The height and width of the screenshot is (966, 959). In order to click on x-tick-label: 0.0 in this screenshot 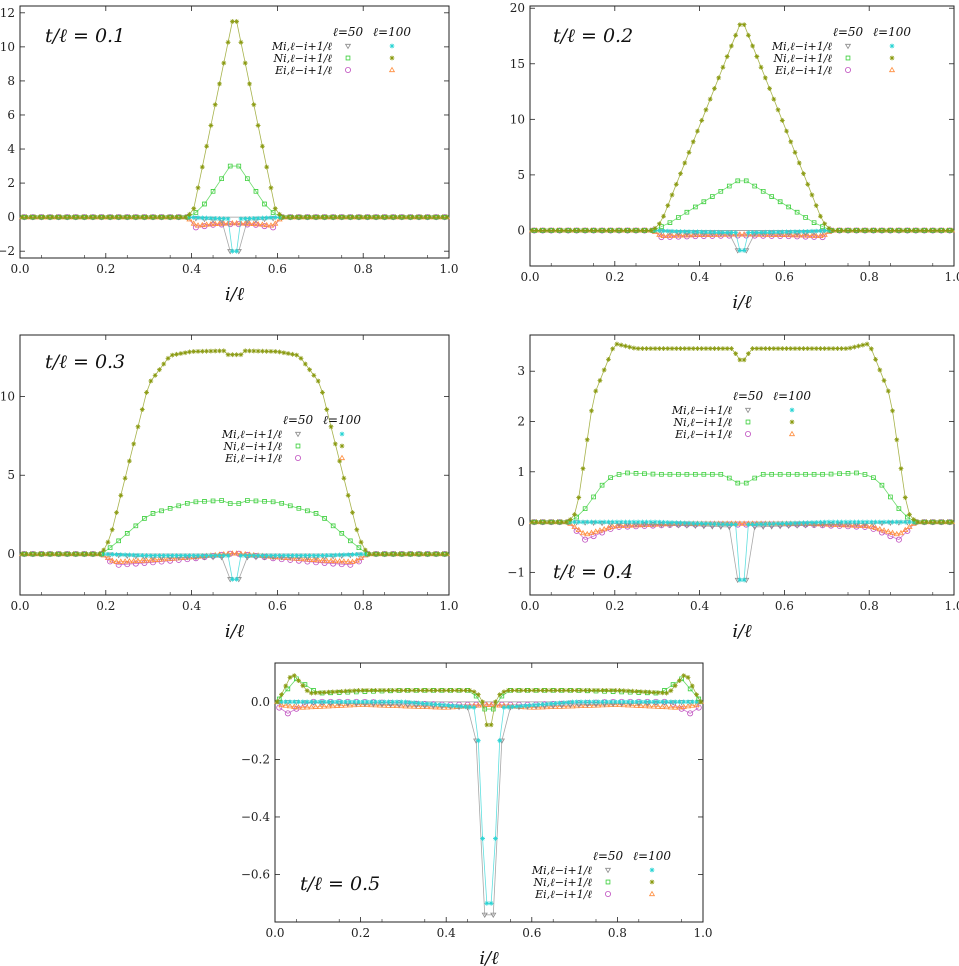, I will do `click(19, 606)`.